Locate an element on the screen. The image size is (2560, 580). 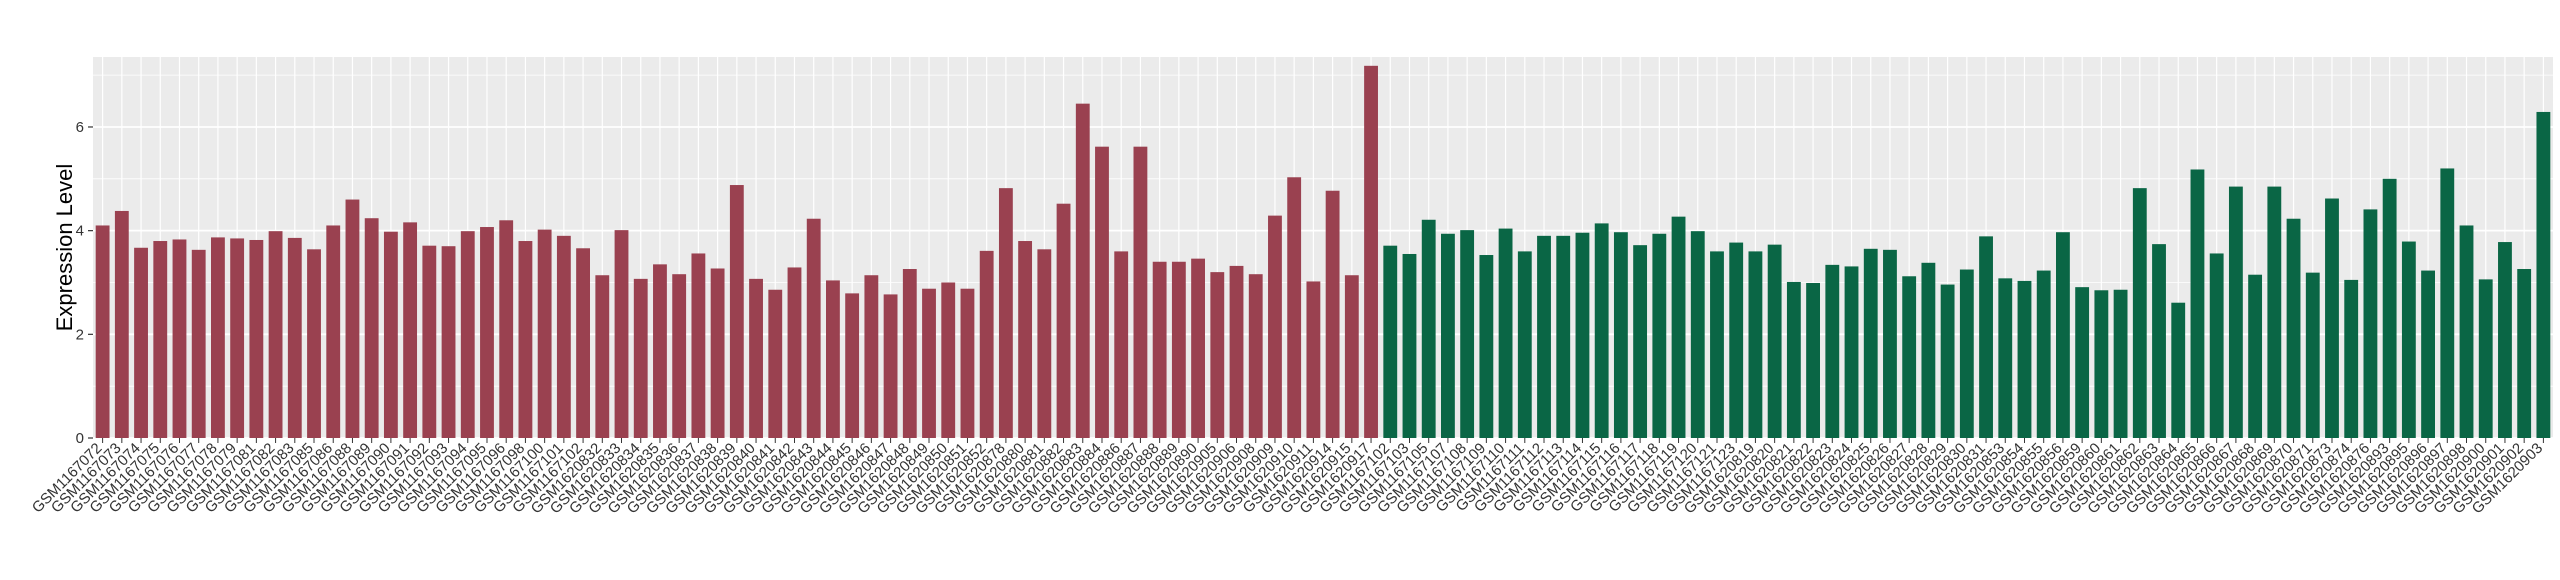
y-tick-label: 2 is located at coordinates (80, 334).